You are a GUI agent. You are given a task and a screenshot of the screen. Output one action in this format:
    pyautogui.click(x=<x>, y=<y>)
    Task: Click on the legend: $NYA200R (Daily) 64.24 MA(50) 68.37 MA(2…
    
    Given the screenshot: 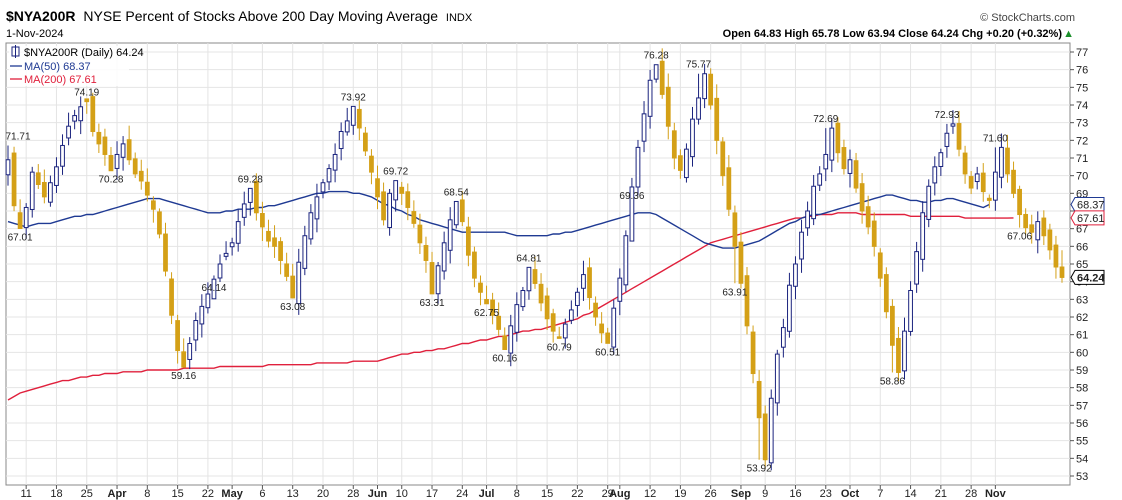 What is the action you would take?
    pyautogui.click(x=77, y=65)
    